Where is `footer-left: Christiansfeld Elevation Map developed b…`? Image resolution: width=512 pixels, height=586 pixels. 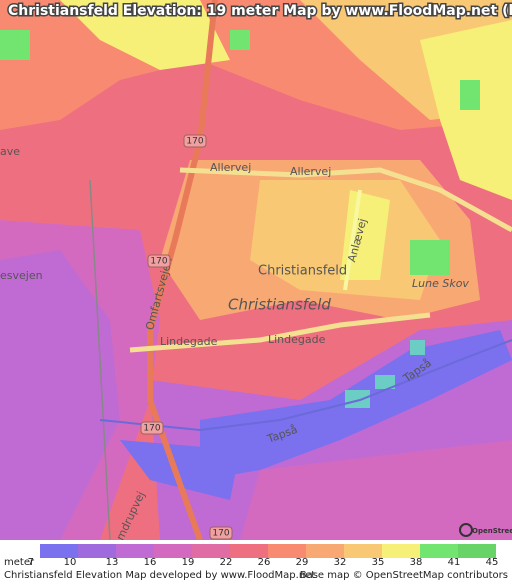
footer-left: Christiansfeld Elevation Map developed b… is located at coordinates (159, 575).